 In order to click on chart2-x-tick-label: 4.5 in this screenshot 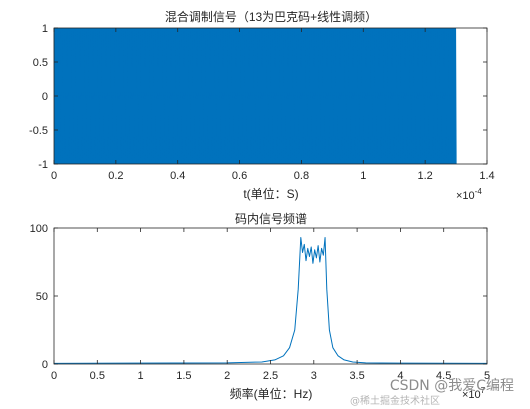, I will do `click(443, 376)`.